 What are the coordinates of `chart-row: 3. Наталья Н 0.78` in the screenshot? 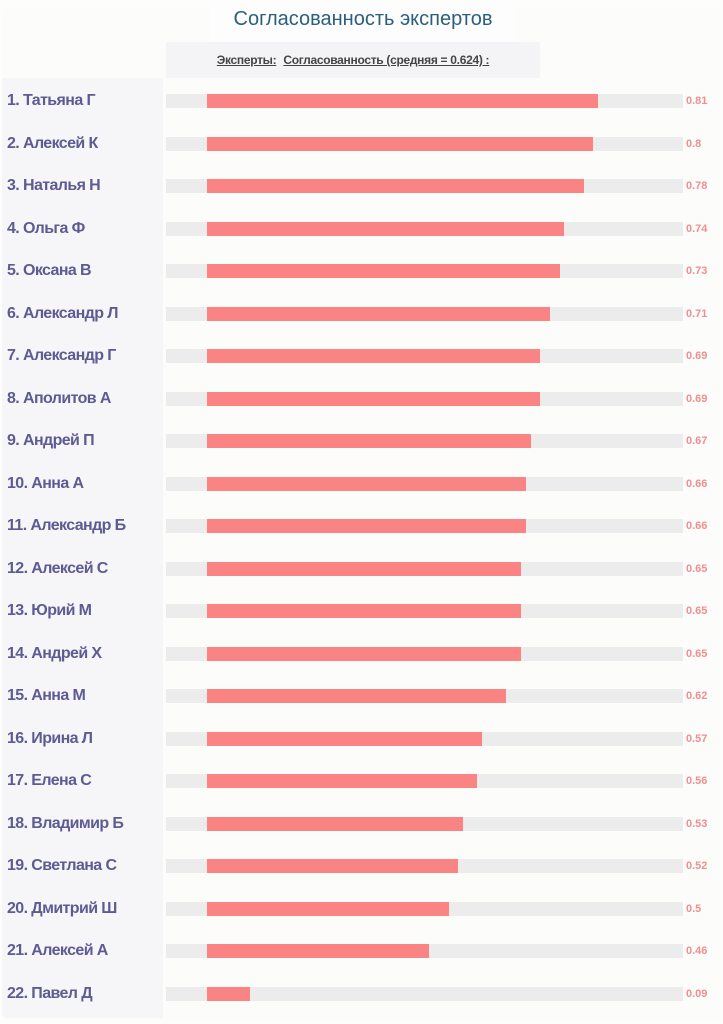 It's located at (361, 193).